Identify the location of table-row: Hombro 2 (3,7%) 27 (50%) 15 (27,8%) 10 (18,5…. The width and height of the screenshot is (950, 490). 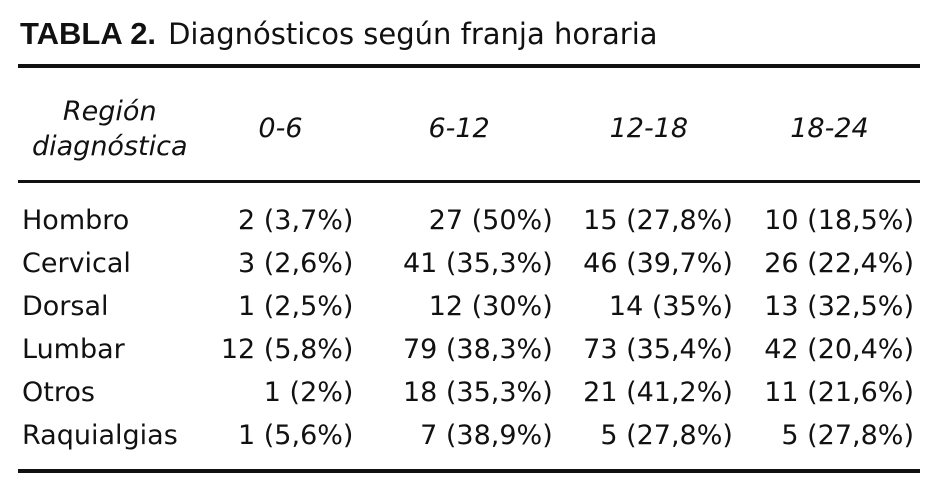
(469, 212).